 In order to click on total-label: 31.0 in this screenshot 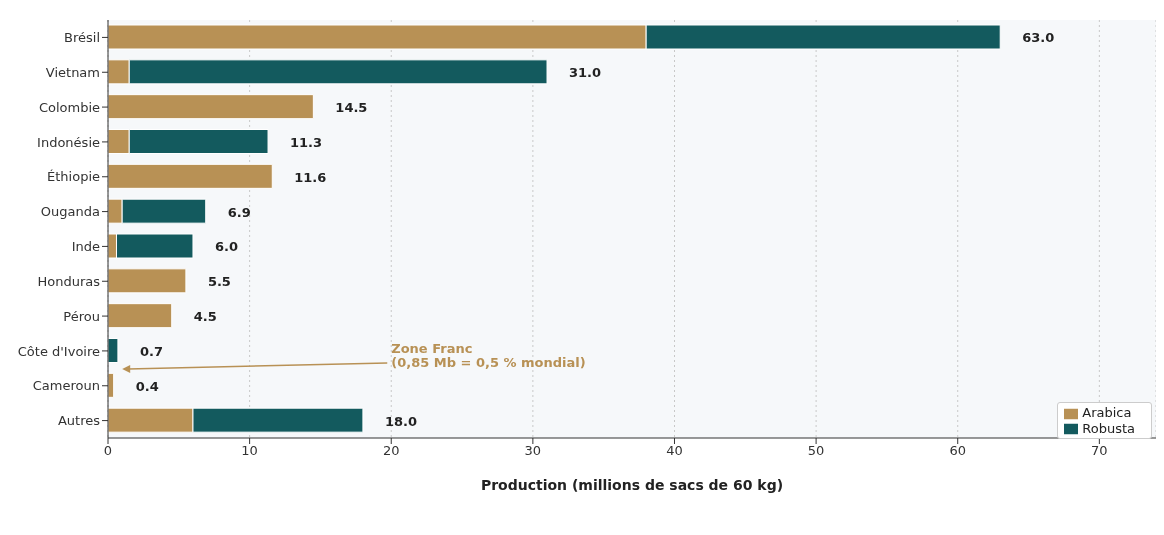, I will do `click(585, 73)`.